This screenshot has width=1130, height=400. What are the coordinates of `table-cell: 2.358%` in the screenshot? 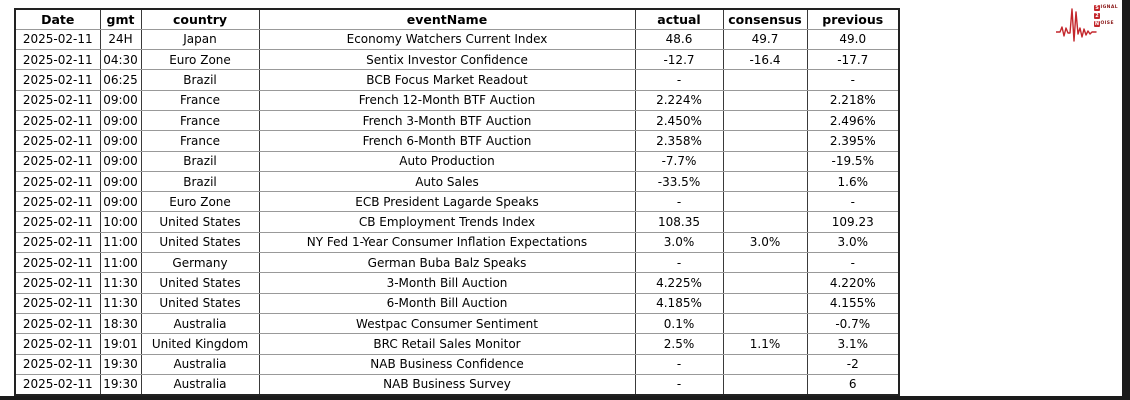 It's located at (679, 141).